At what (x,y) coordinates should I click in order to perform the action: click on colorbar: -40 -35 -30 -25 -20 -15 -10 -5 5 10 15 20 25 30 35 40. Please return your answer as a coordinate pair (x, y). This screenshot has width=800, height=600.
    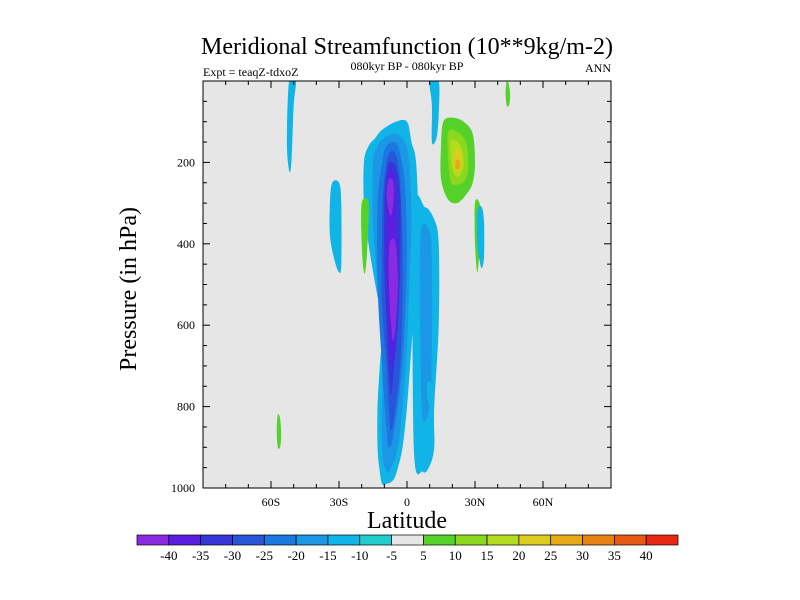
    Looking at the image, I should click on (407, 548).